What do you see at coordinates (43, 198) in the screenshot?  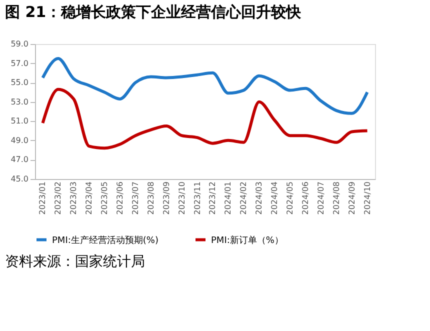 I see `x-tick-label: 2023/01` at bounding box center [43, 198].